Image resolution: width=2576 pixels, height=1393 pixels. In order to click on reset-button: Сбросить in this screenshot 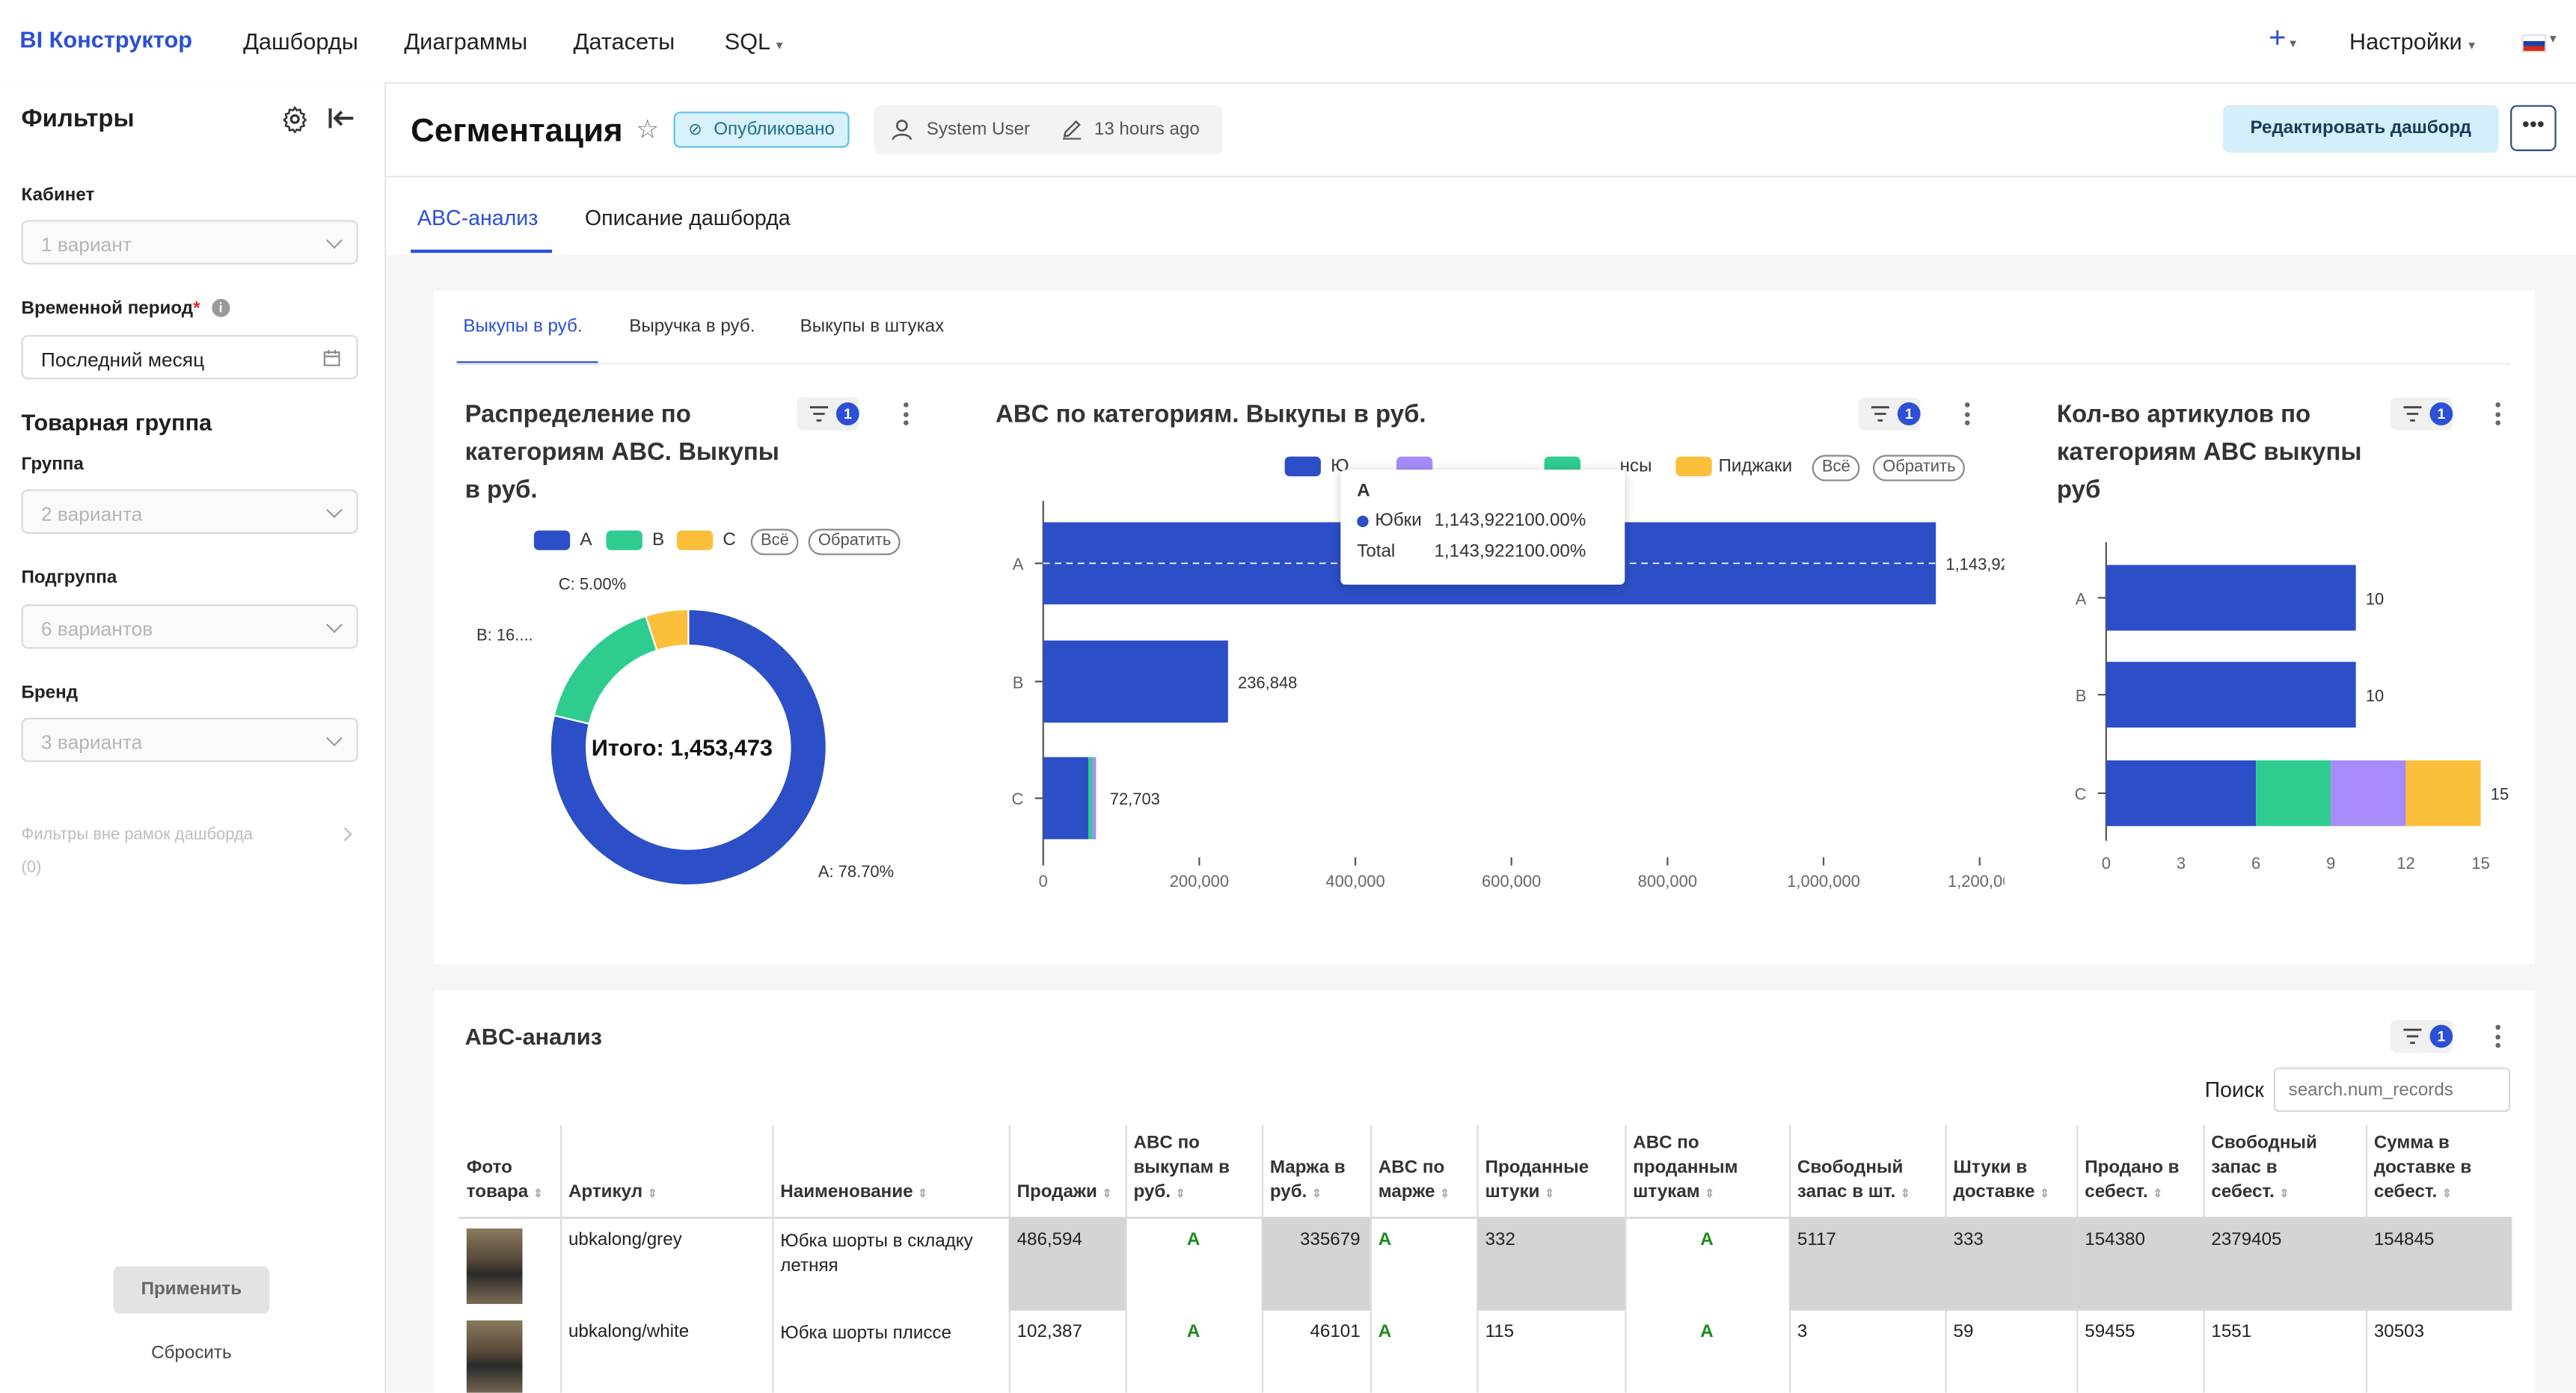, I will do `click(191, 1353)`.